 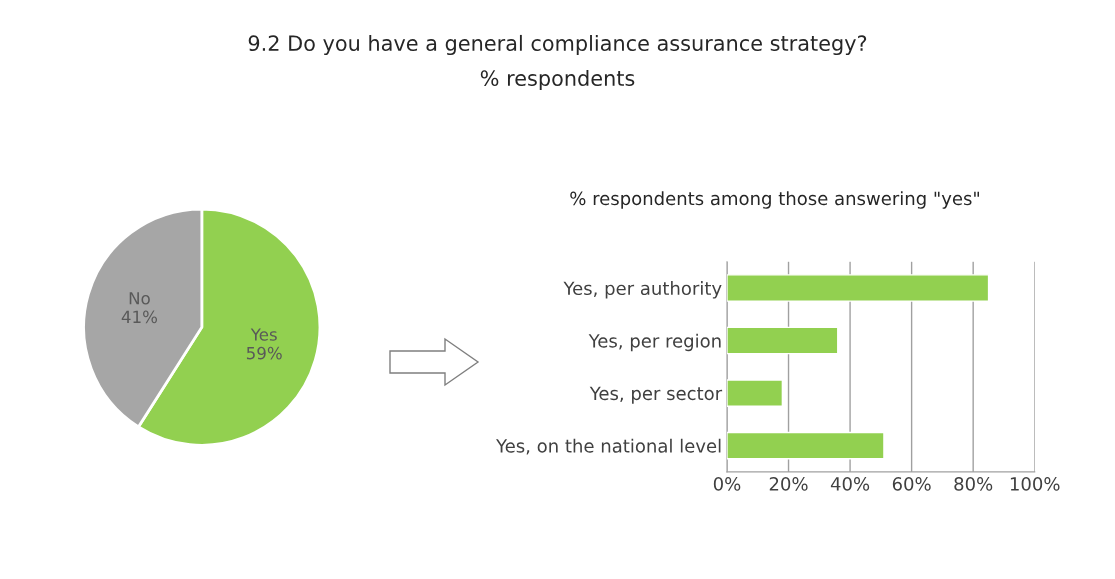 I want to click on text: 9.2 Do you have a general compliance assurance strategy?, so click(x=557, y=45).